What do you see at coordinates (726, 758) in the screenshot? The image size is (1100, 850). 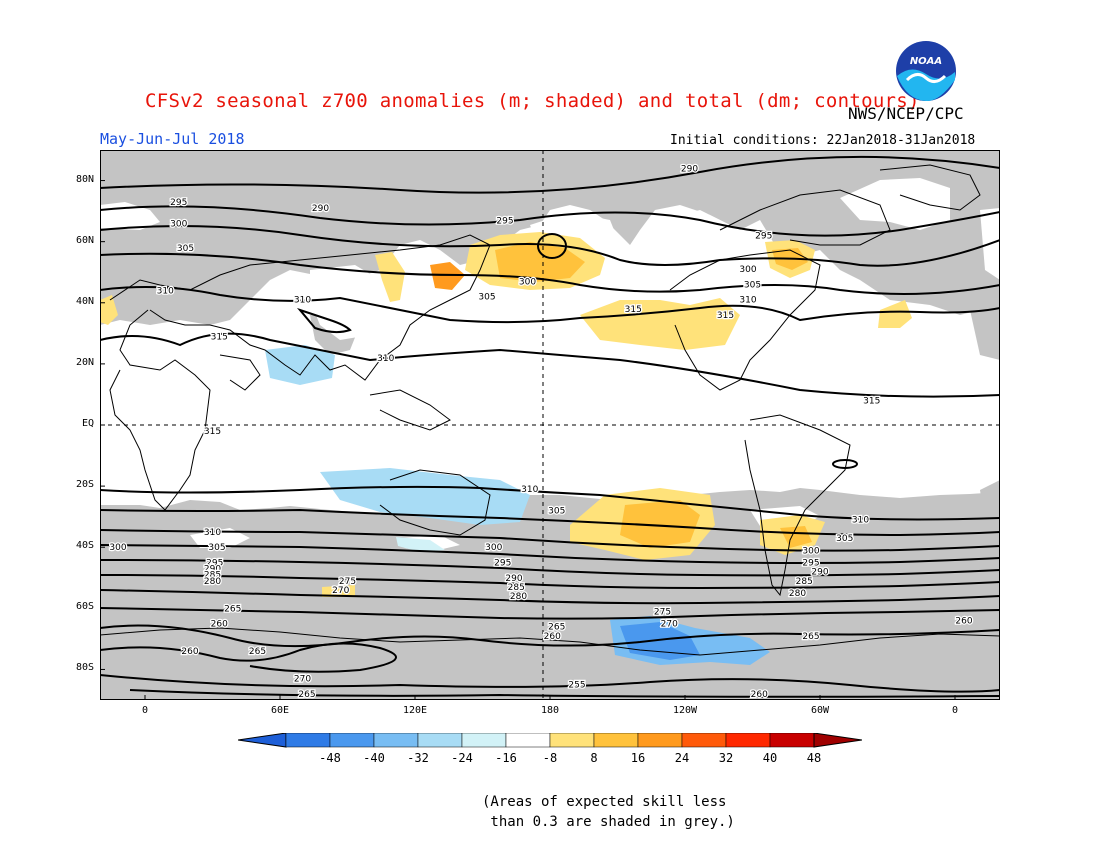 I see `colorbar-tick-label: 32` at bounding box center [726, 758].